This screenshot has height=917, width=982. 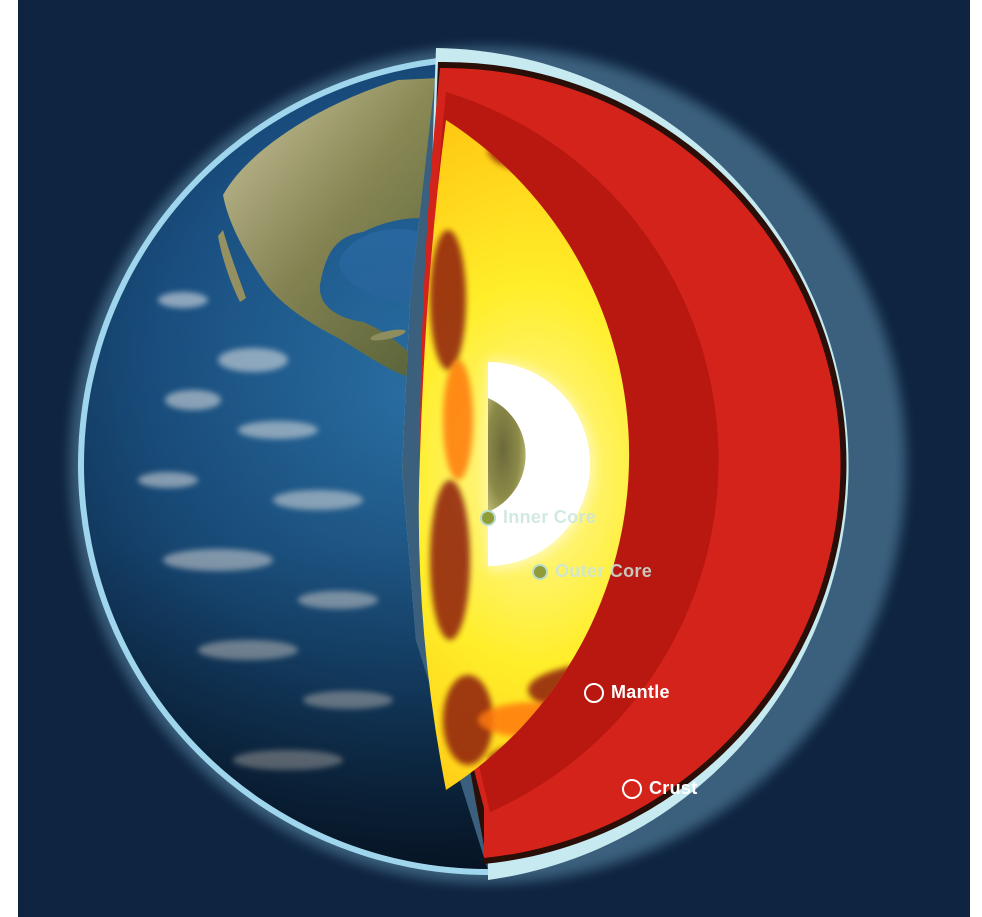 I want to click on mantle-marker, so click(x=594, y=692).